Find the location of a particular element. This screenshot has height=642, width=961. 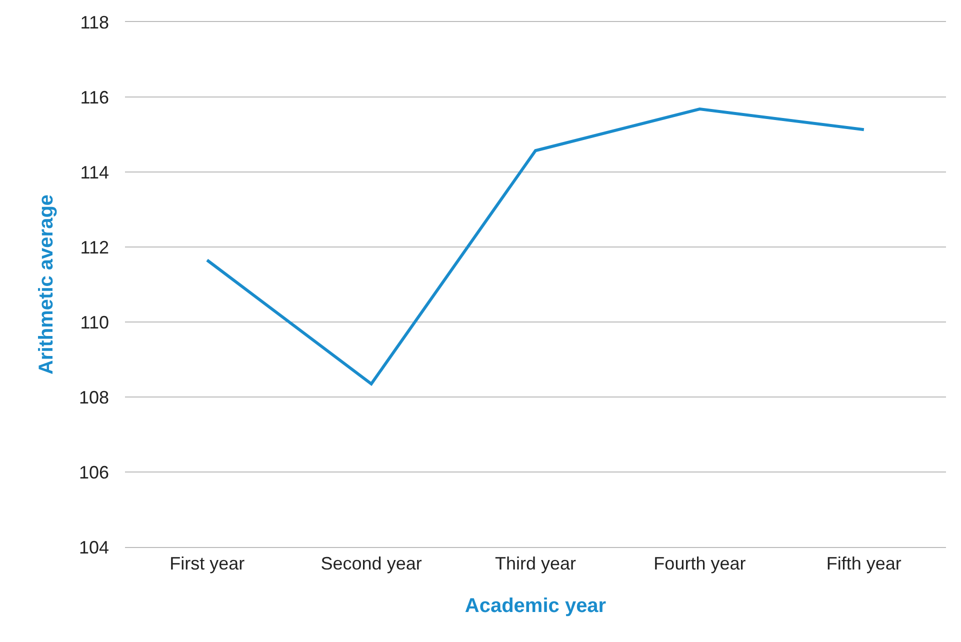

y-tick-label: 104 is located at coordinates (93, 547).